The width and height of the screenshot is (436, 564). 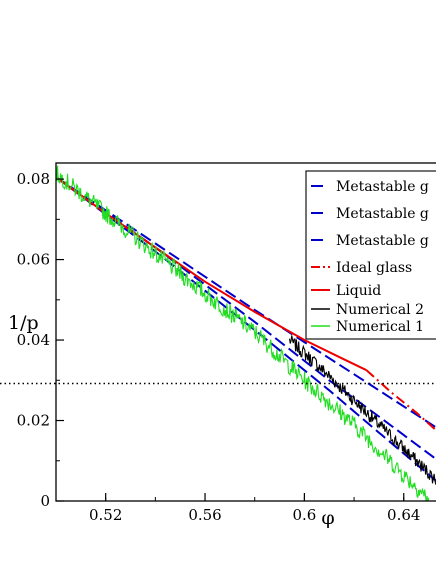 What do you see at coordinates (45, 501) in the screenshot?
I see `y-tick-label: 0` at bounding box center [45, 501].